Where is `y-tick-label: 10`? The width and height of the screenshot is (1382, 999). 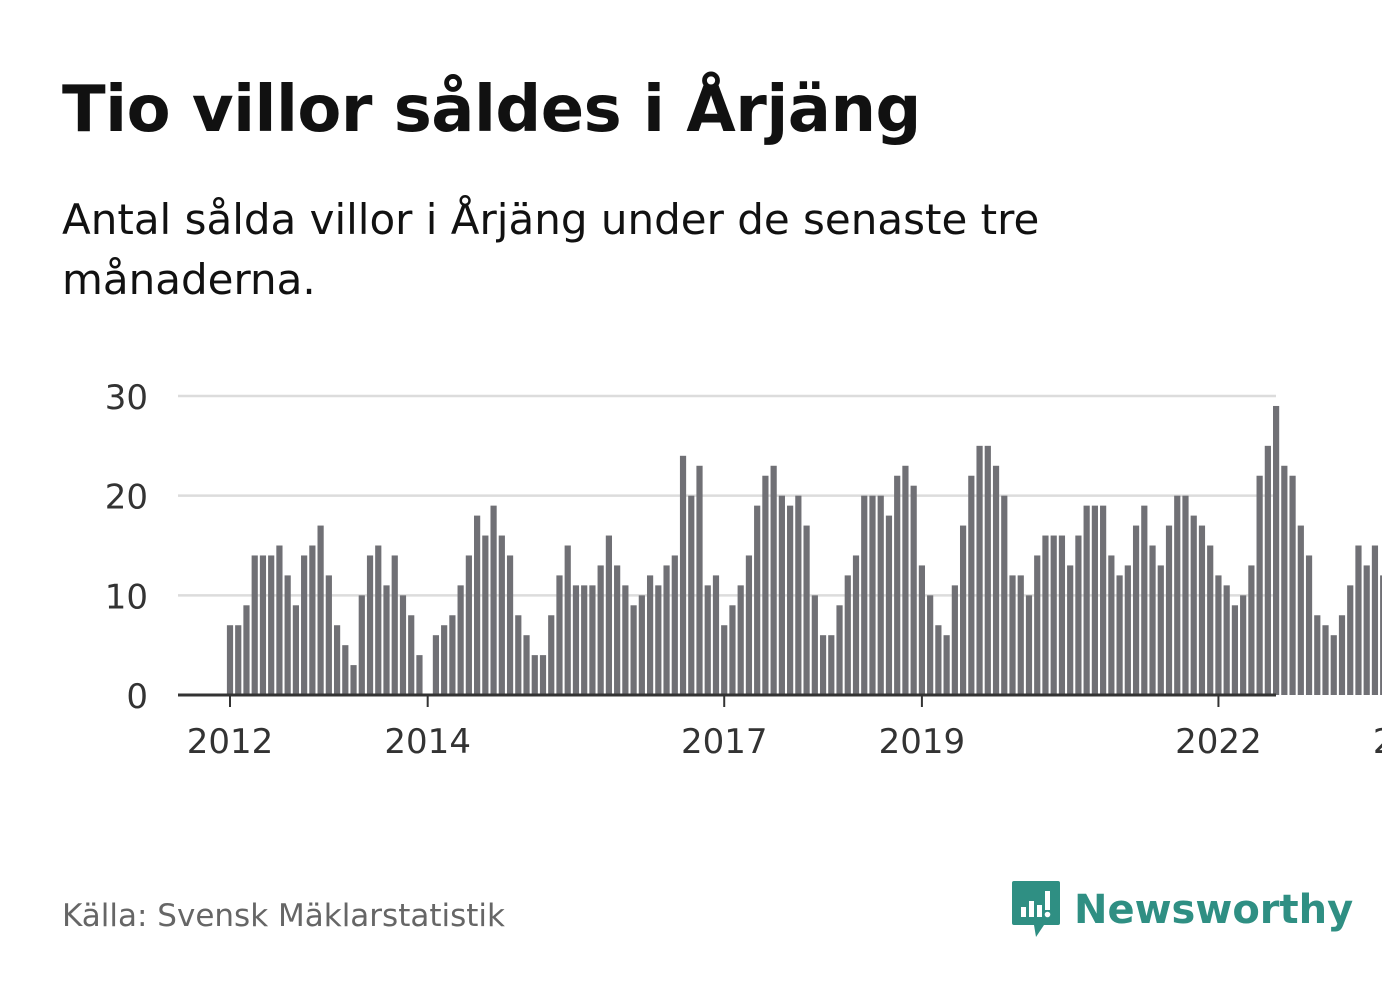 y-tick-label: 10 is located at coordinates (126, 597).